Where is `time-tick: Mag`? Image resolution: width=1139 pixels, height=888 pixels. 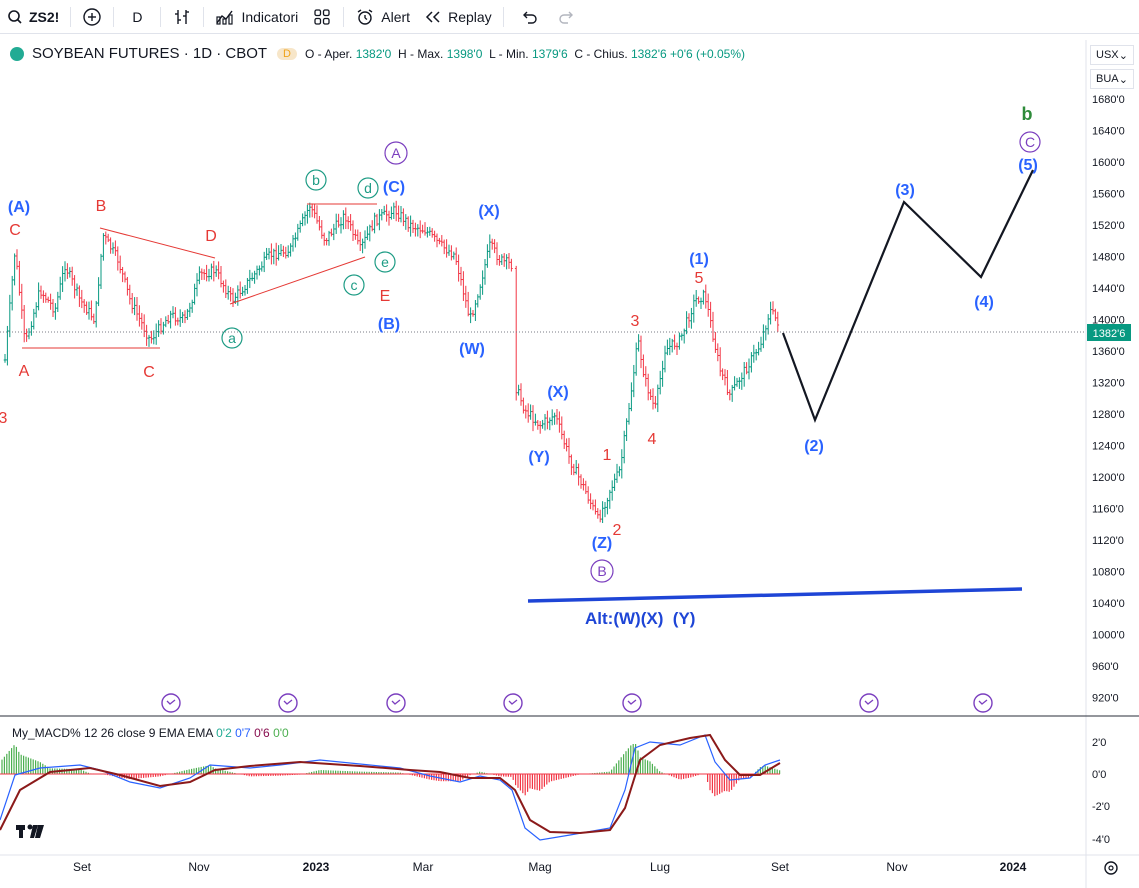 time-tick: Mag is located at coordinates (539, 867).